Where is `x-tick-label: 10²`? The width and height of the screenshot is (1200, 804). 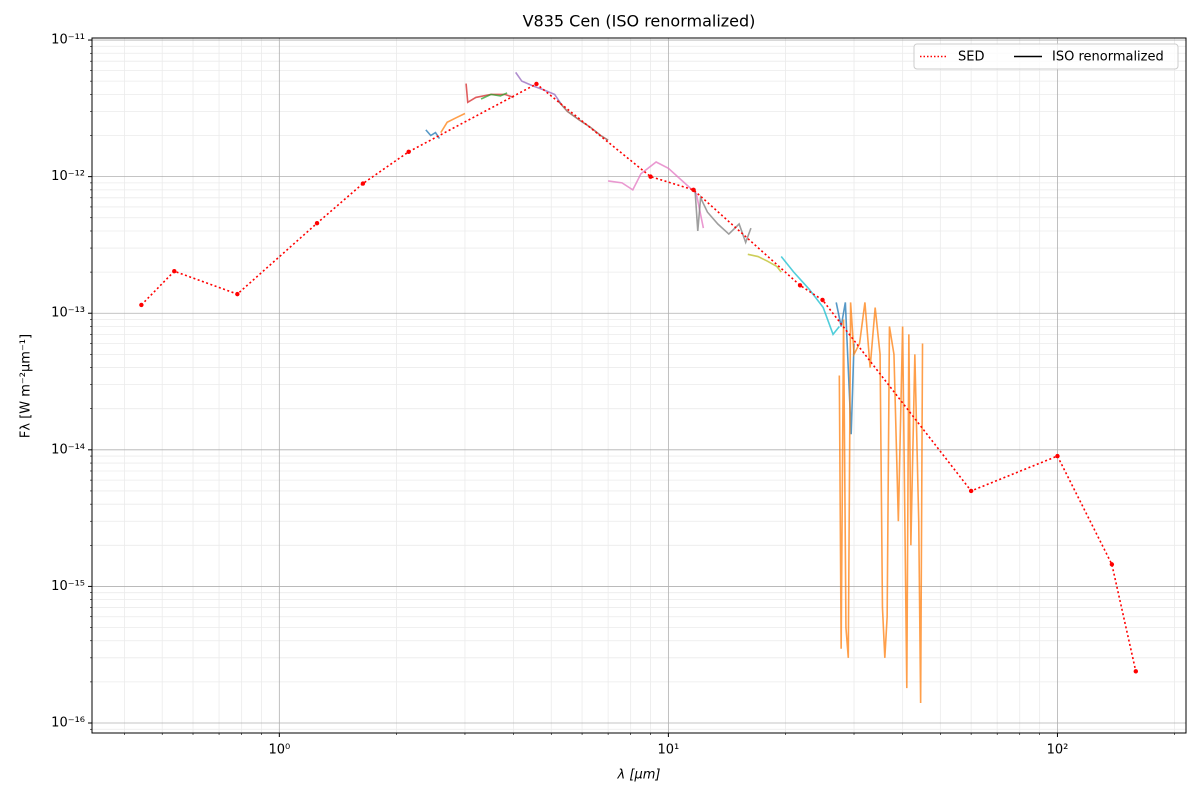
x-tick-label: 10² is located at coordinates (1058, 750).